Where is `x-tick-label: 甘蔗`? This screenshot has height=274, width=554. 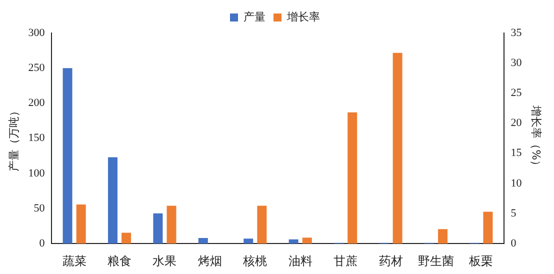
x-tick-label: 甘蔗 is located at coordinates (346, 261).